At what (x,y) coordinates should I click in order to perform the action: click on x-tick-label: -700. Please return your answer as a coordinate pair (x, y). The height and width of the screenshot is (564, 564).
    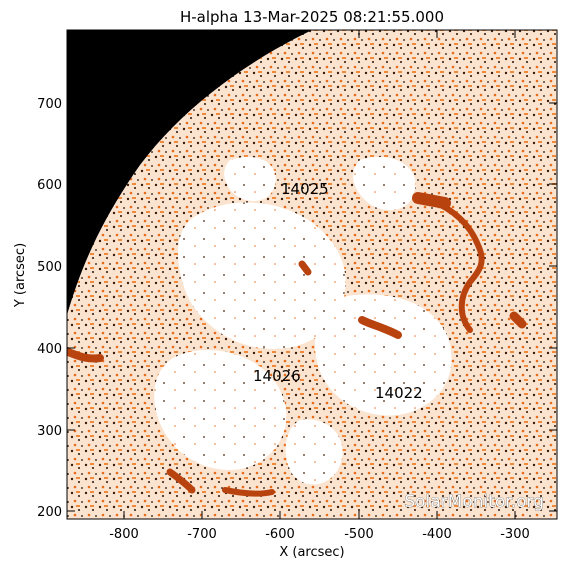
    Looking at the image, I should click on (202, 534).